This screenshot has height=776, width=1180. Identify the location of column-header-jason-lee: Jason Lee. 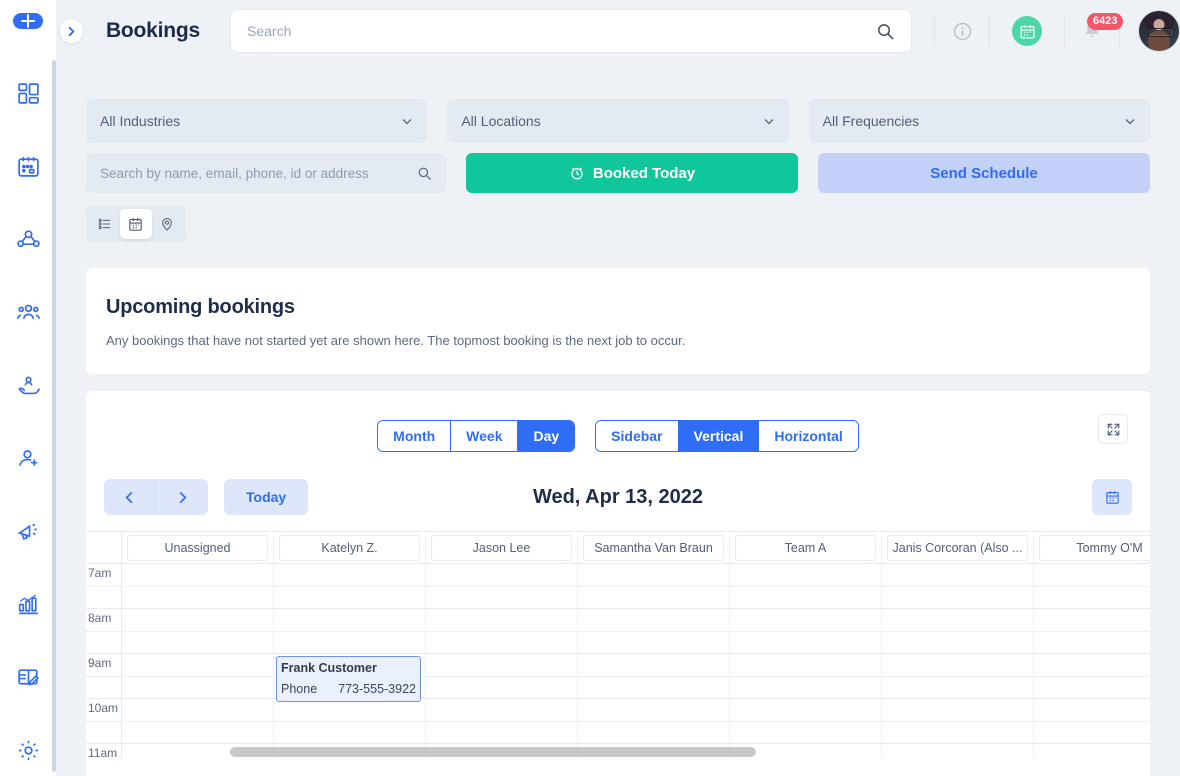
(502, 547).